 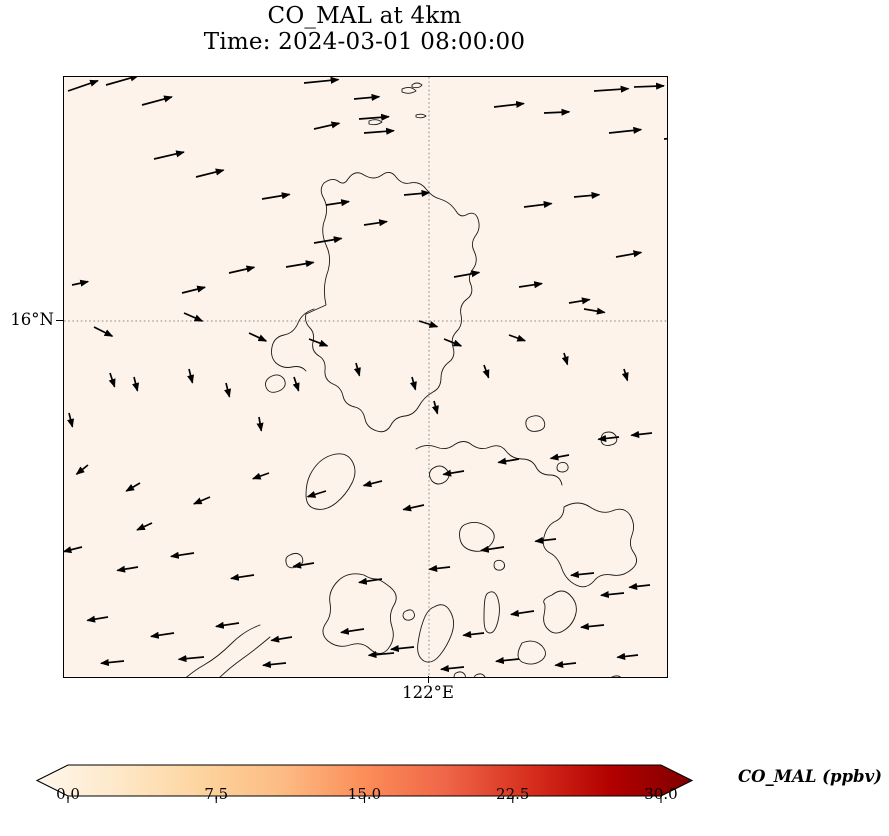 What do you see at coordinates (59, 321) in the screenshot?
I see `ytick-mark-16n` at bounding box center [59, 321].